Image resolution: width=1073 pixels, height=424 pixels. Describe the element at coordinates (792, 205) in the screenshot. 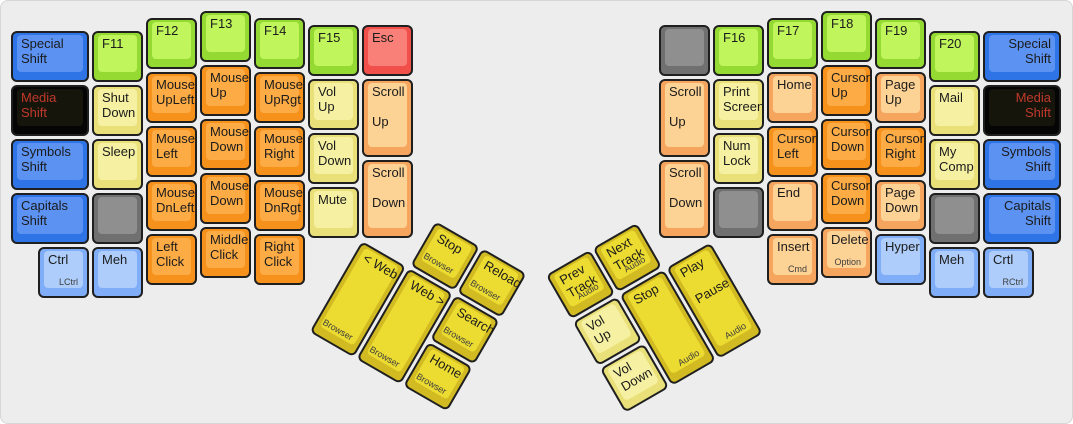

I see `key-end: End` at that location.